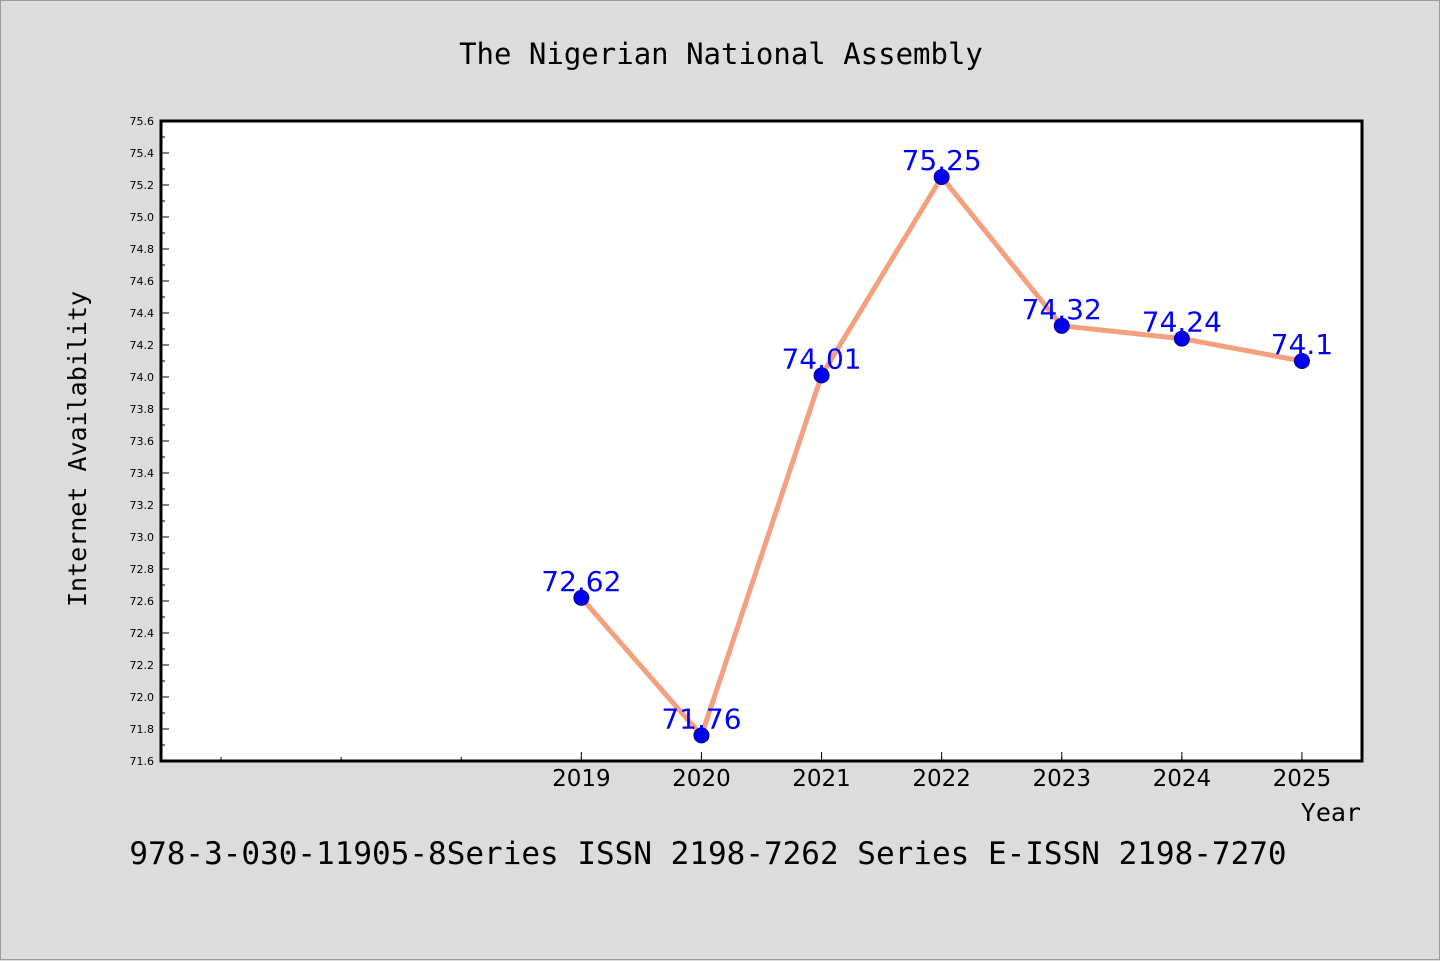 This screenshot has width=1440, height=961. Describe the element at coordinates (142, 633) in the screenshot. I see `y-tick-label: 72.4` at that location.